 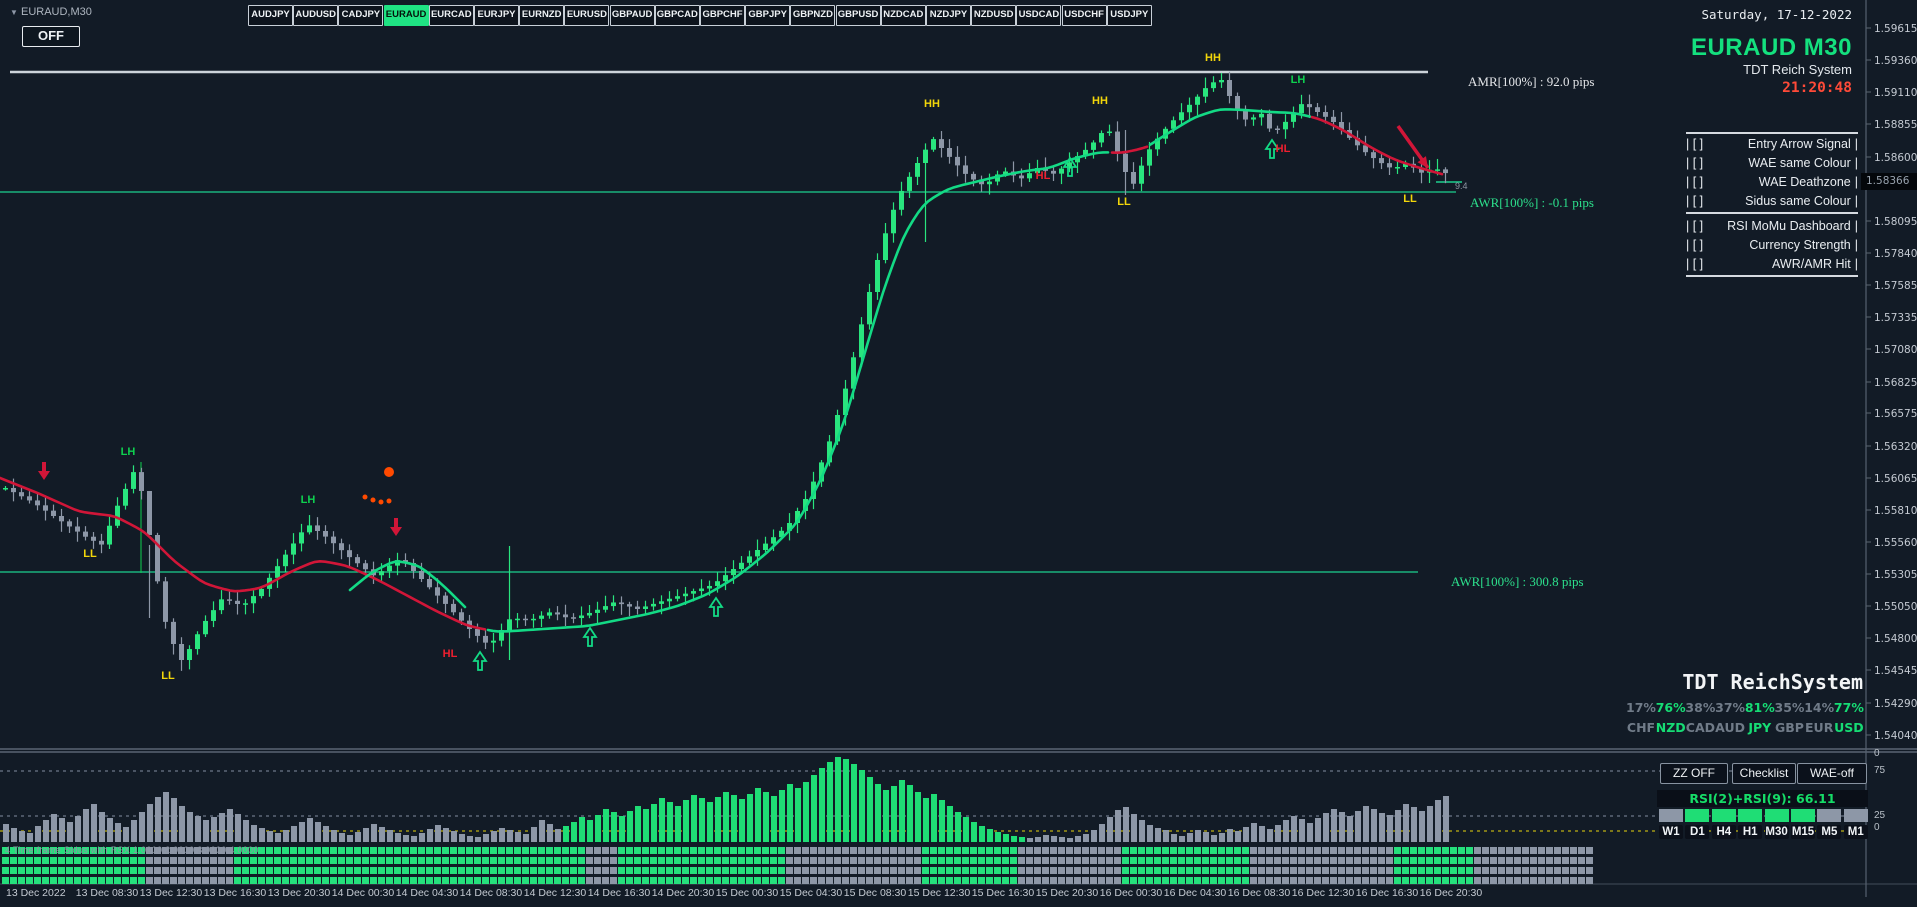 I want to click on tf-signal-square, so click(x=1671, y=815).